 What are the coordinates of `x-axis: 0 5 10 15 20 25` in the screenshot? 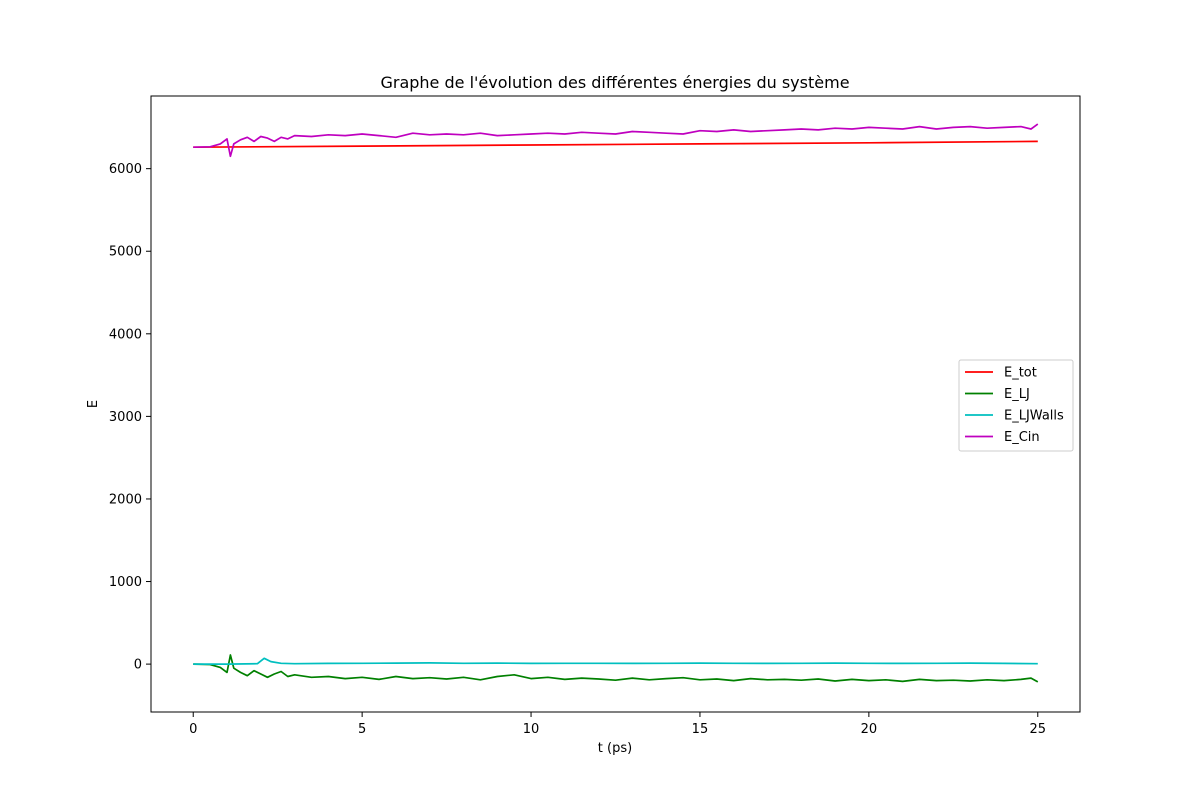 It's located at (617, 724).